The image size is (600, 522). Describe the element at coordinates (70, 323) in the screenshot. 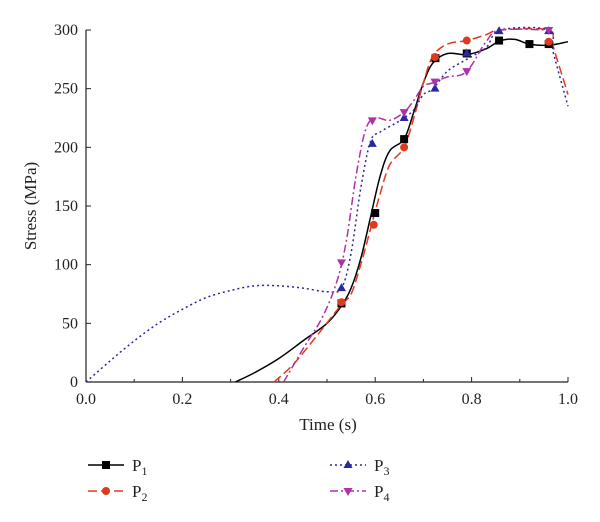

I see `y-tick-label: 50` at that location.